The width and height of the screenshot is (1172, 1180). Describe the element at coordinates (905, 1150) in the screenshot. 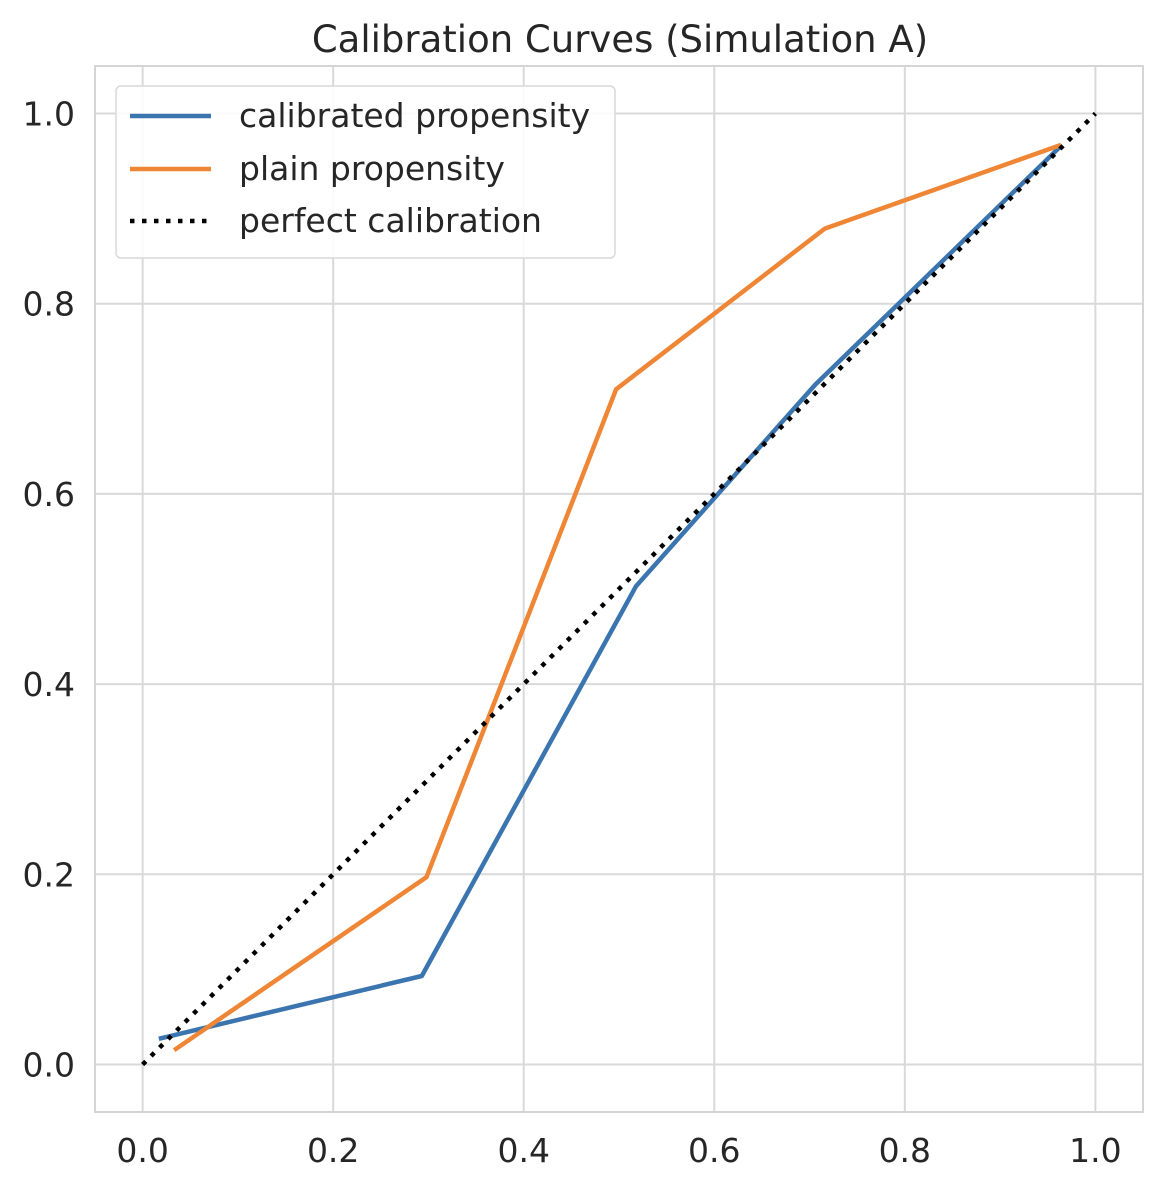

I see `x-tick-label: 0.8` at that location.